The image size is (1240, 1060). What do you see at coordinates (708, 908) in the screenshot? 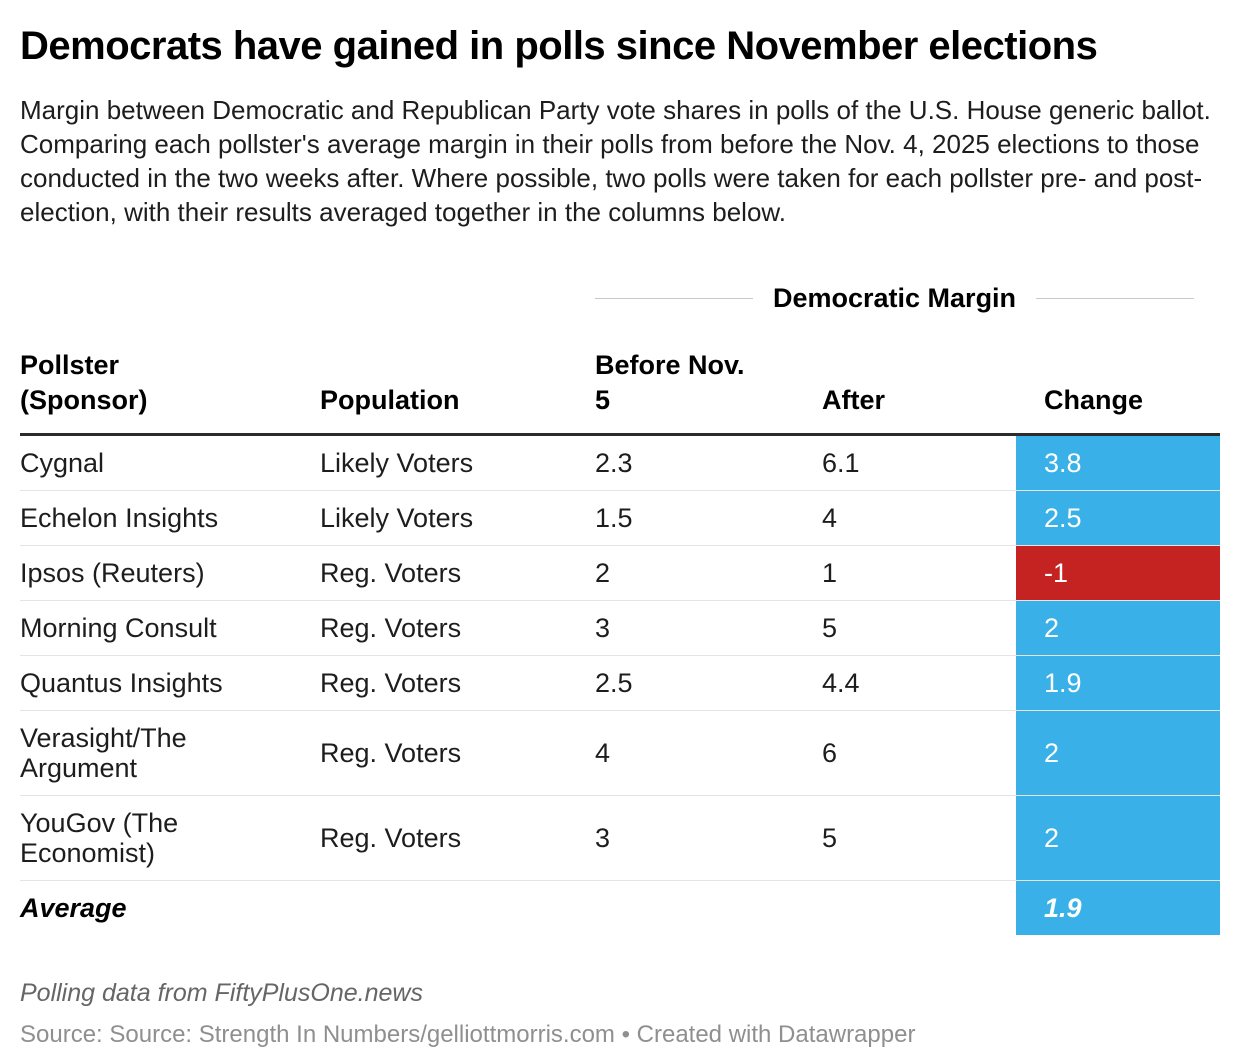
I see `before-cell-empty` at bounding box center [708, 908].